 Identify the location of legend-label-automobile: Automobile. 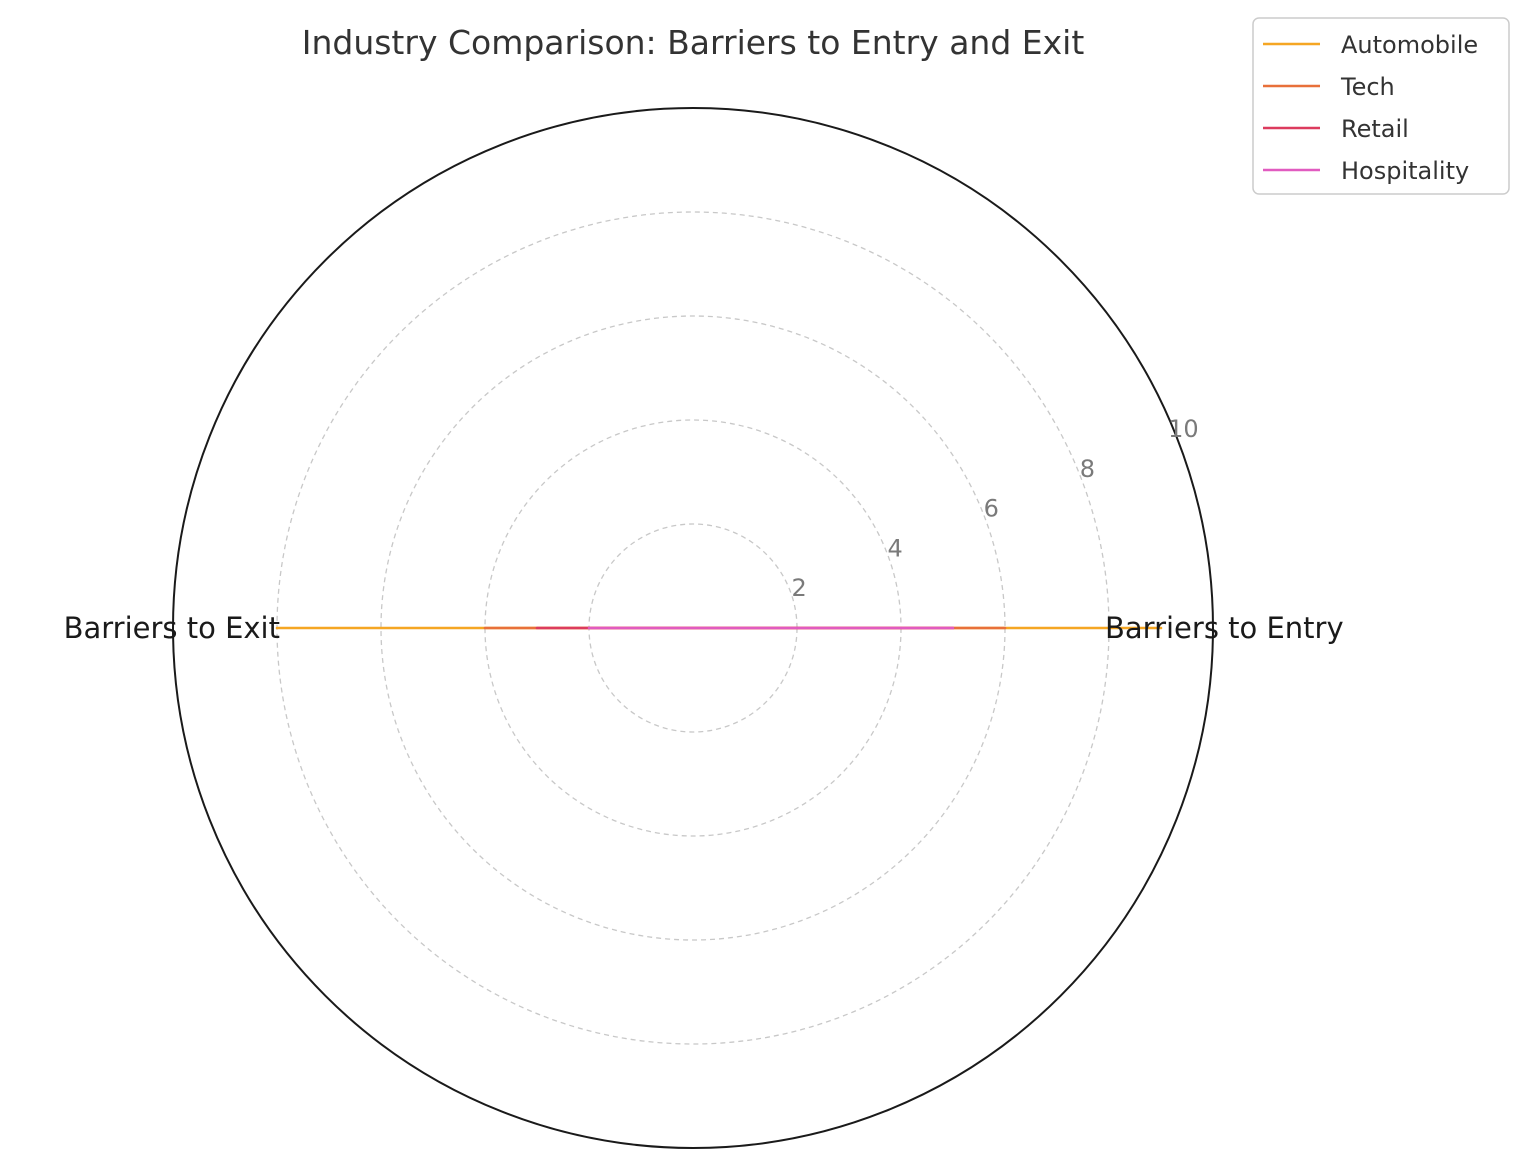
(1409, 45).